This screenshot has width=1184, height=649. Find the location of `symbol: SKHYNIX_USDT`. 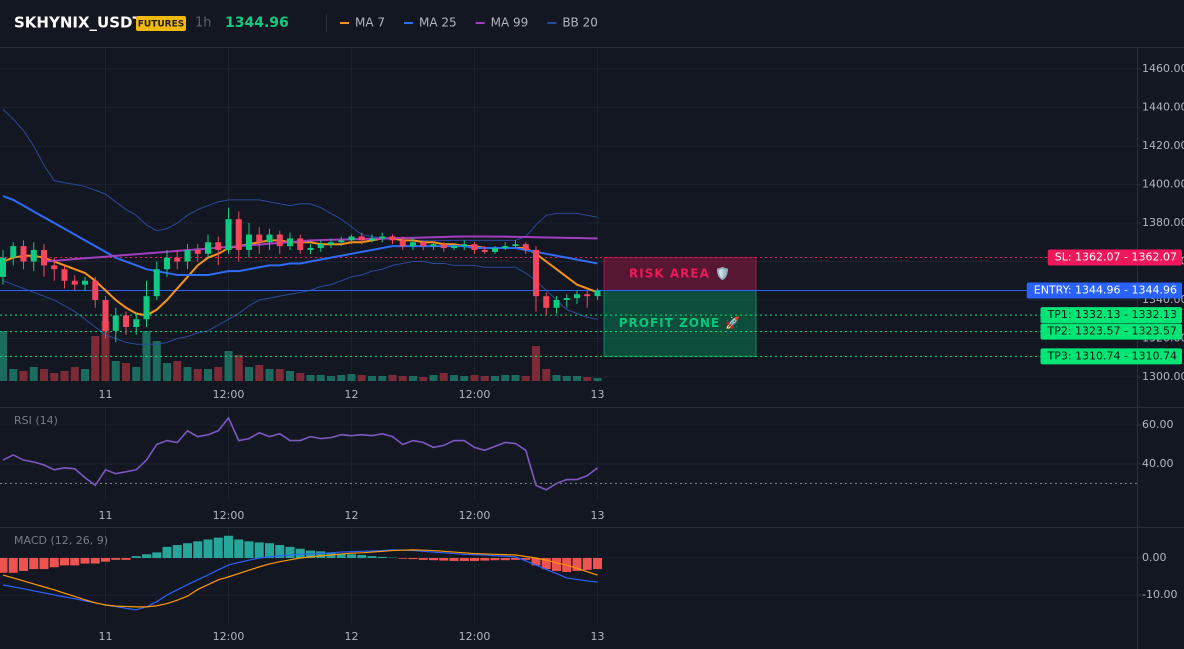

symbol: SKHYNIX_USDT is located at coordinates (78, 23).